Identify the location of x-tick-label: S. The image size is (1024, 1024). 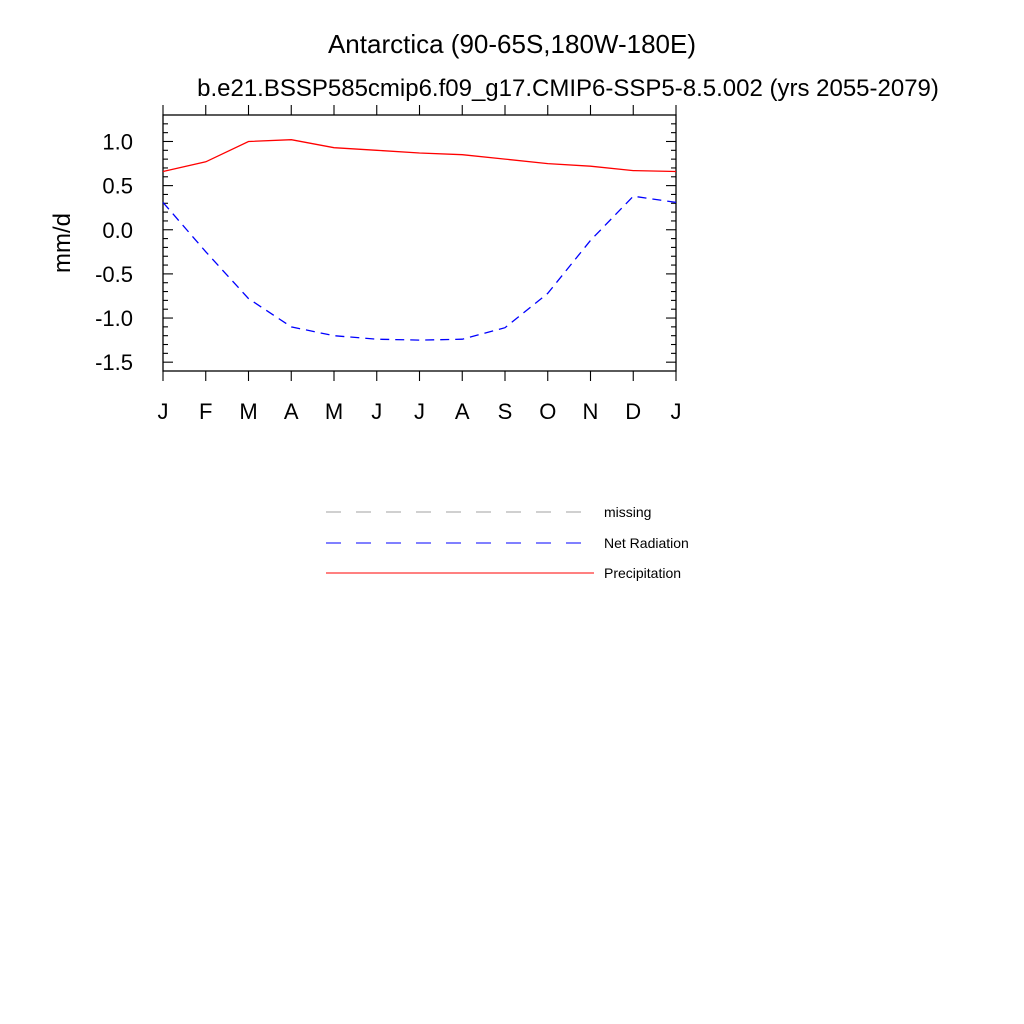
(505, 411).